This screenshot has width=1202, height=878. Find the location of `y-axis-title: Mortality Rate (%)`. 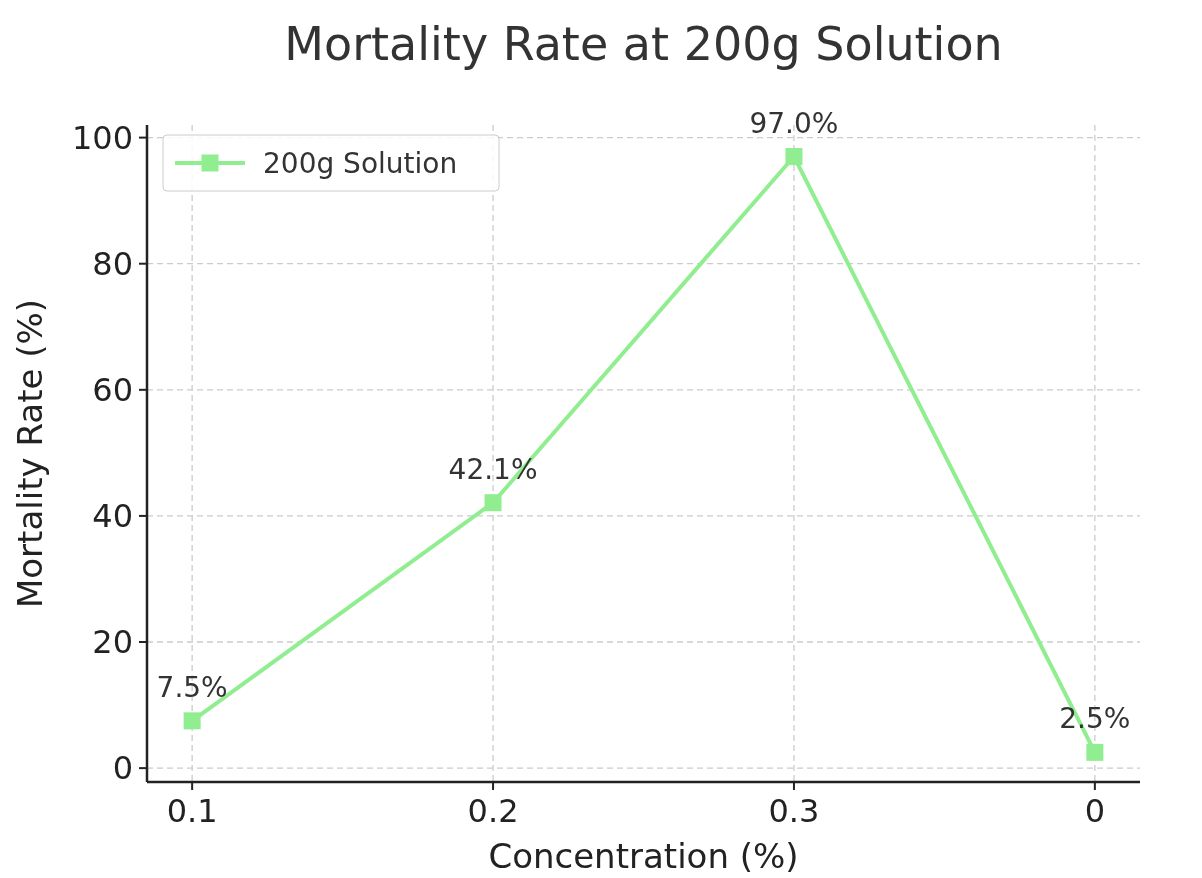

y-axis-title: Mortality Rate (%) is located at coordinates (30, 453).